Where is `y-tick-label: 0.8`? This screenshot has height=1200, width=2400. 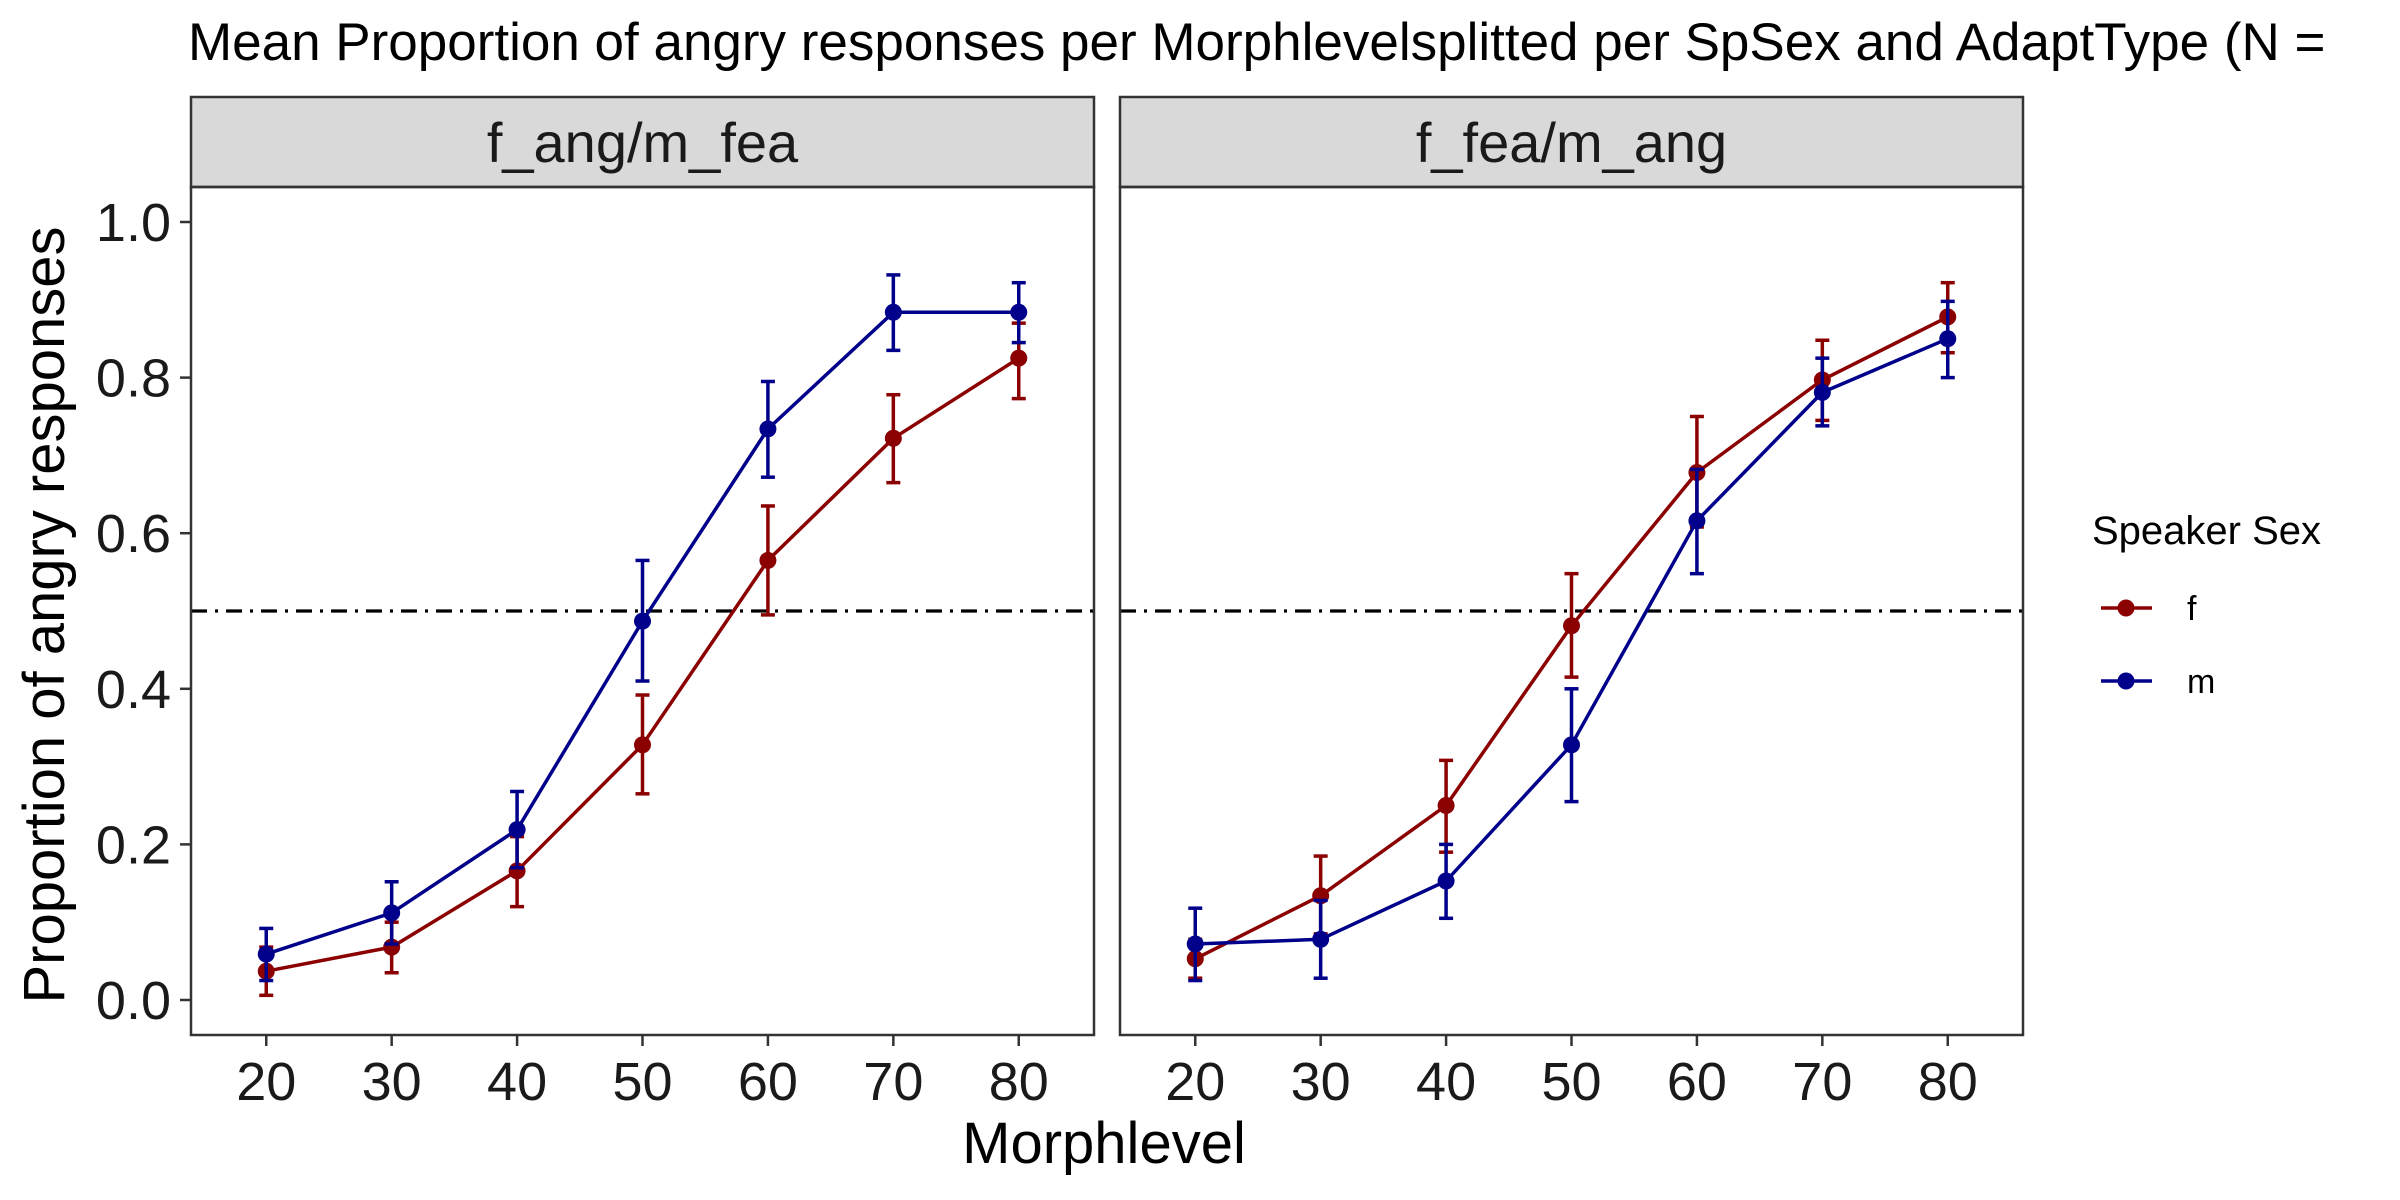 y-tick-label: 0.8 is located at coordinates (133, 379).